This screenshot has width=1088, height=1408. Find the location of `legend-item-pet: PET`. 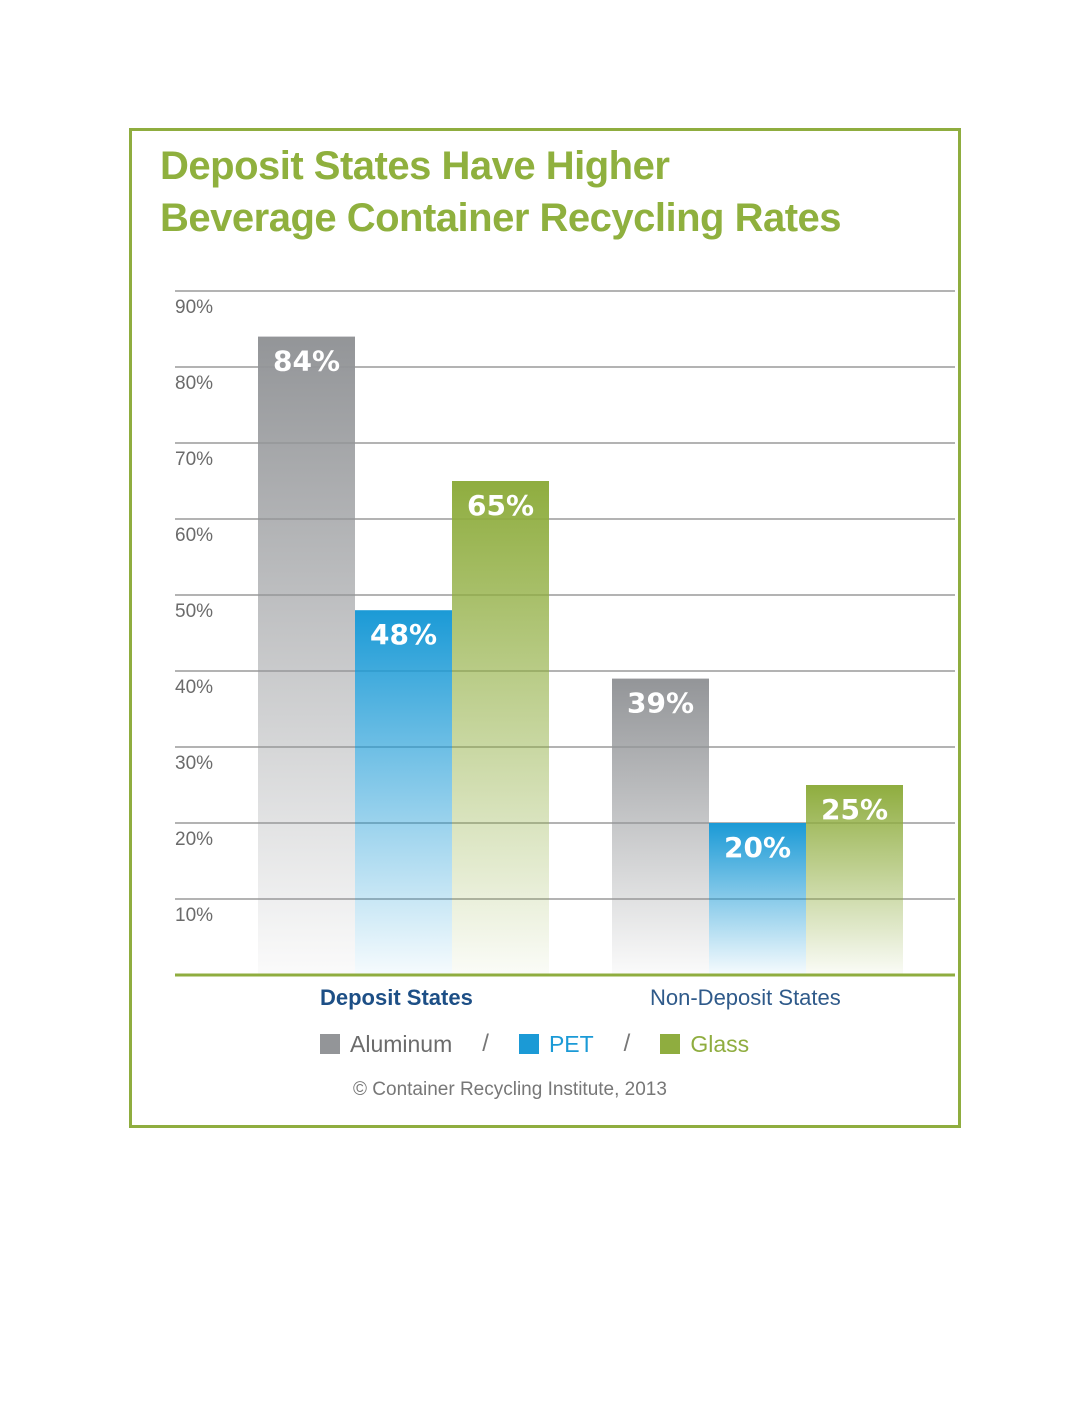

legend-item-pet: PET is located at coordinates (556, 1044).